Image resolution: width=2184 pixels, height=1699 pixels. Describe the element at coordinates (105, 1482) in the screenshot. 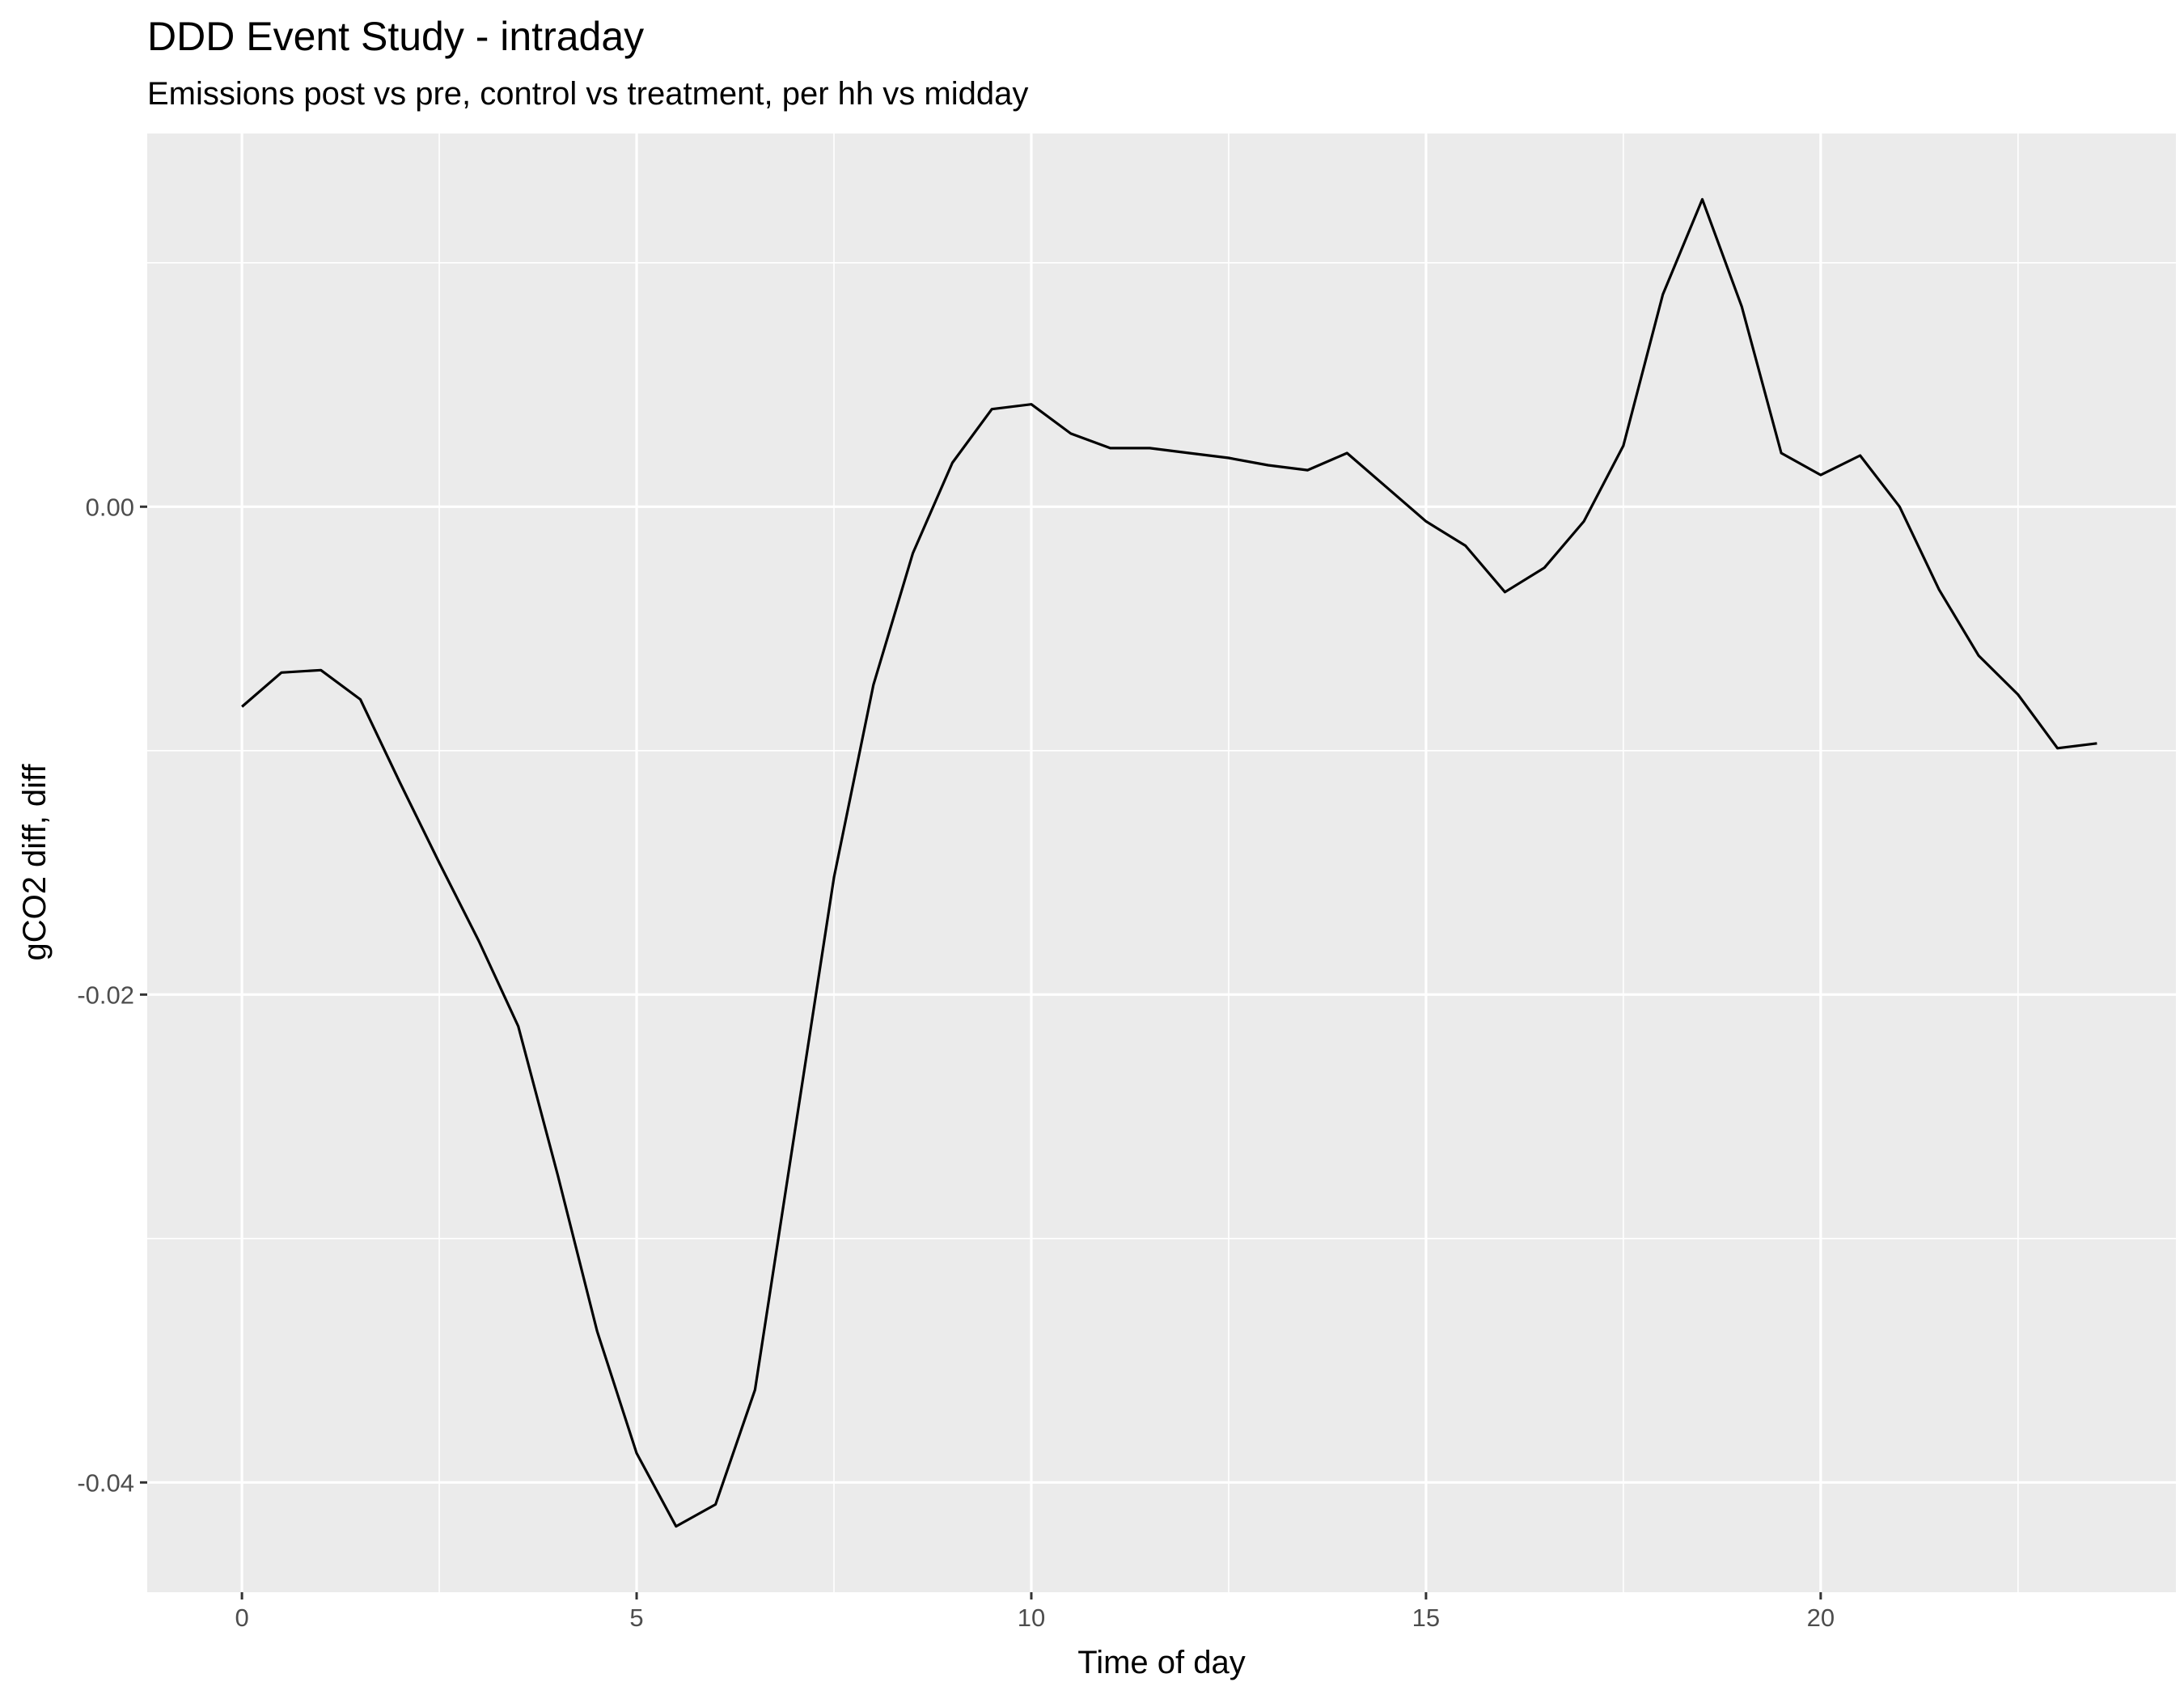

I see `y-tick-label: -0.04` at that location.